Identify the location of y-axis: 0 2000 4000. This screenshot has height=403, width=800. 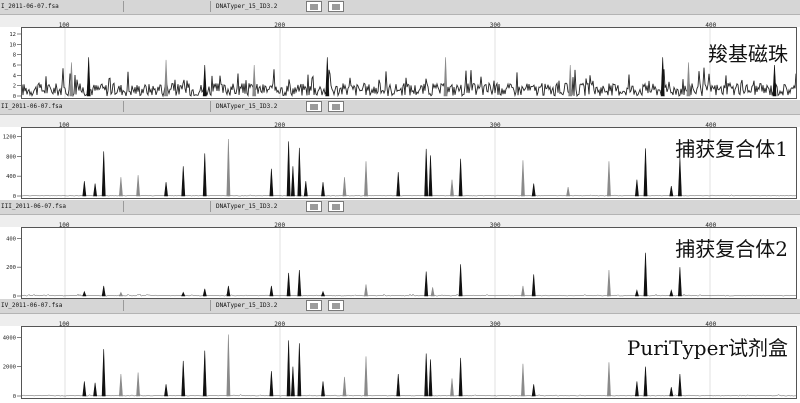
(10, 363).